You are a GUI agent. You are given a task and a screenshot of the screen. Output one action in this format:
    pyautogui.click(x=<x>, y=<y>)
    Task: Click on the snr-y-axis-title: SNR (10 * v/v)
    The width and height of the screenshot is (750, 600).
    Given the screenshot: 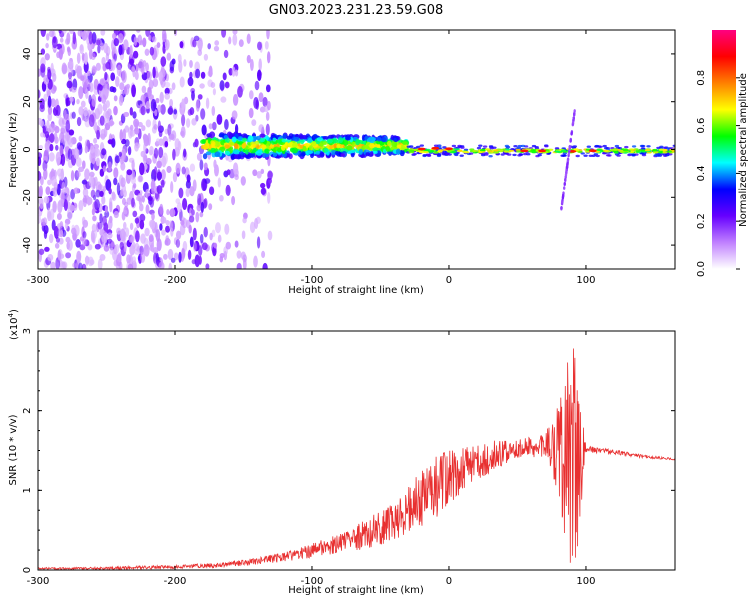 What is the action you would take?
    pyautogui.click(x=13, y=449)
    